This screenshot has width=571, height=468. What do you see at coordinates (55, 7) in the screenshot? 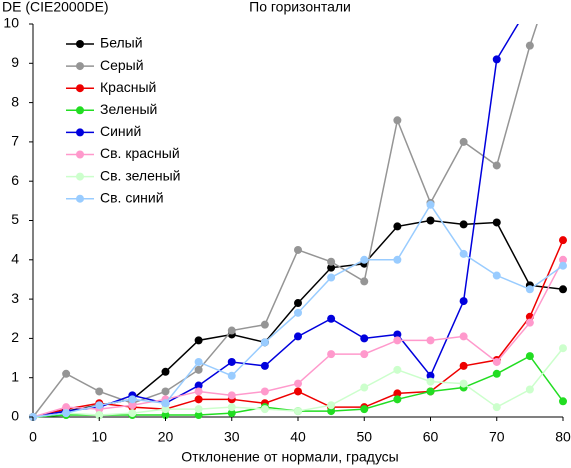
I see `y-axis-label: DE (CIE2000DE)` at bounding box center [55, 7].